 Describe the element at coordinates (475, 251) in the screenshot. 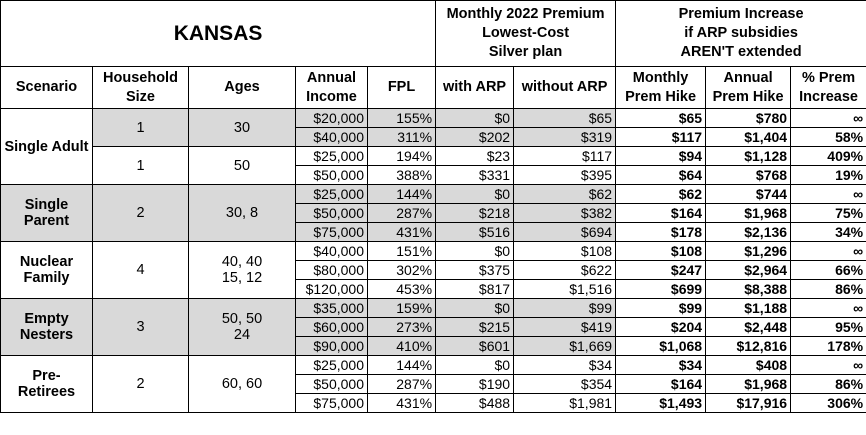

I see `cell: $0` at that location.